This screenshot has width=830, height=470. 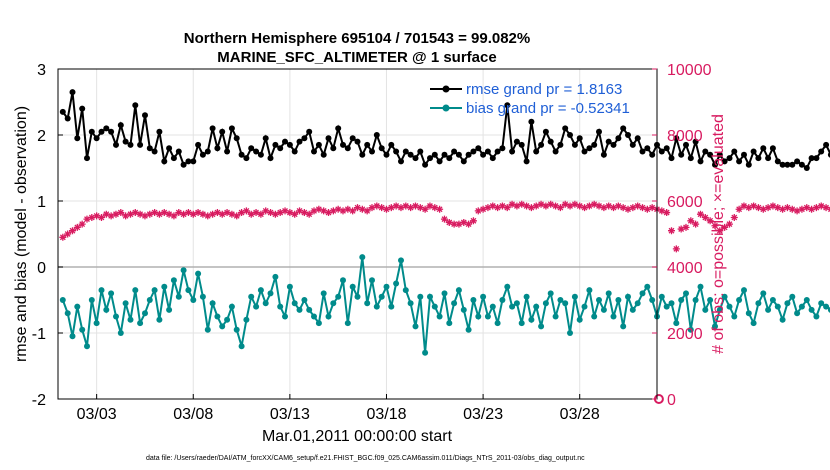 What do you see at coordinates (685, 268) in the screenshot?
I see `y-right-tick-label: 4000` at bounding box center [685, 268].